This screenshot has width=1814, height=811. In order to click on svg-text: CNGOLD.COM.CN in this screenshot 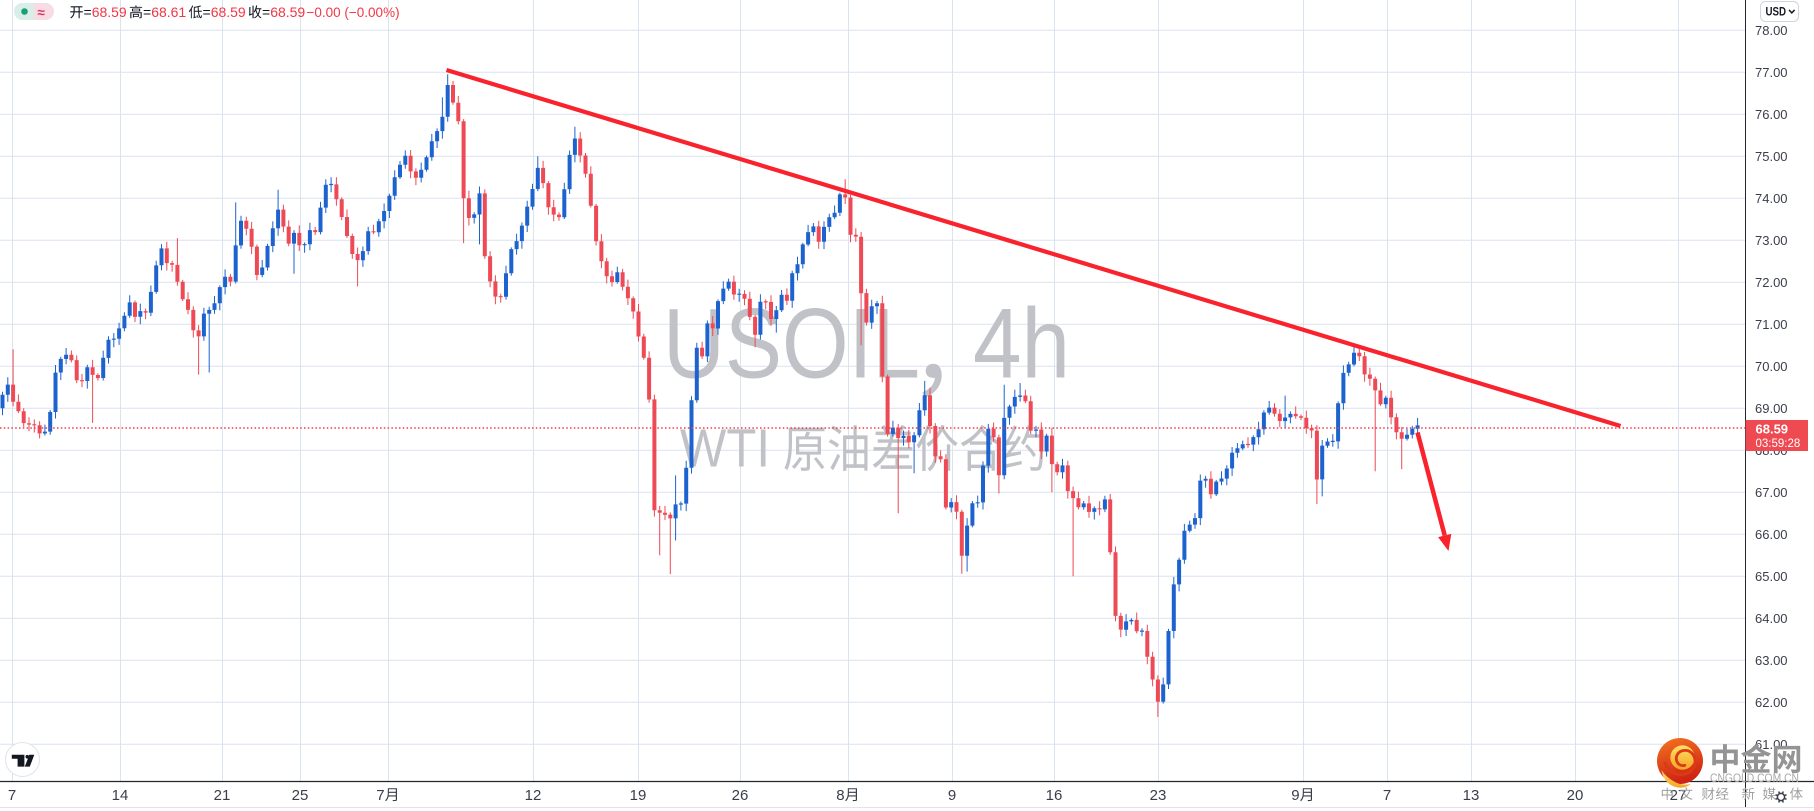, I will do `click(1754, 779)`.